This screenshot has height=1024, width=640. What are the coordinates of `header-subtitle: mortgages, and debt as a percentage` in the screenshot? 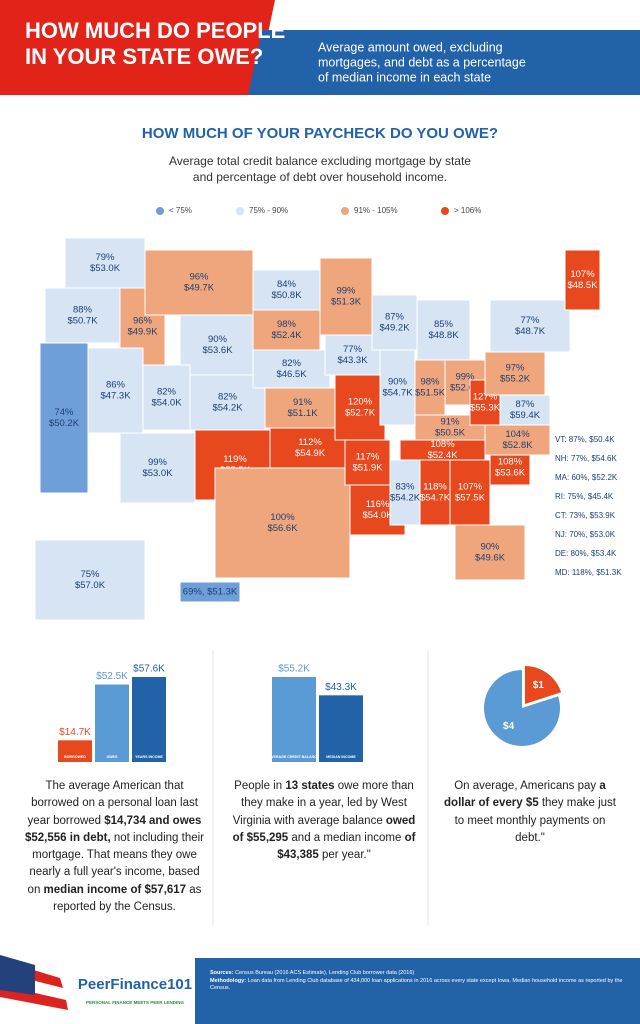 It's located at (422, 62).